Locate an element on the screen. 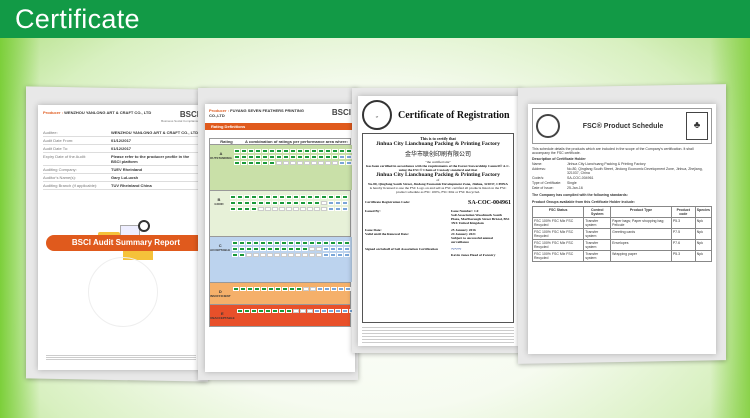  column-header: FSC Status is located at coordinates (558, 212).